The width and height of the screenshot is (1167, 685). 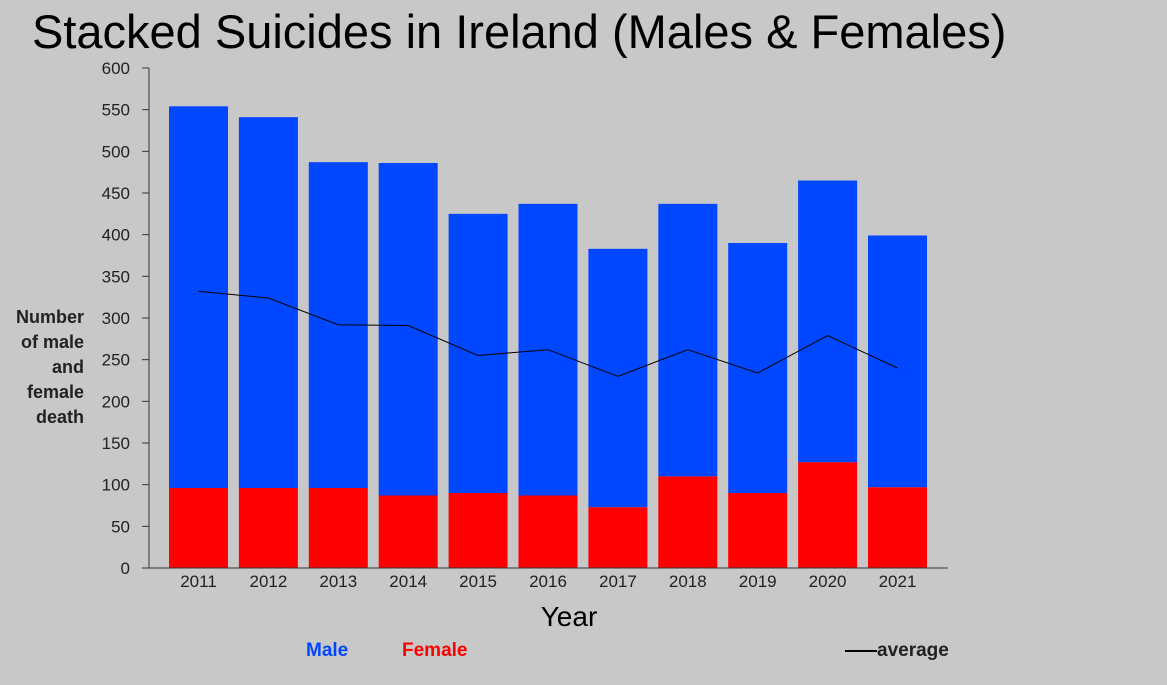 What do you see at coordinates (116, 151) in the screenshot?
I see `y-tick-label-500: 500` at bounding box center [116, 151].